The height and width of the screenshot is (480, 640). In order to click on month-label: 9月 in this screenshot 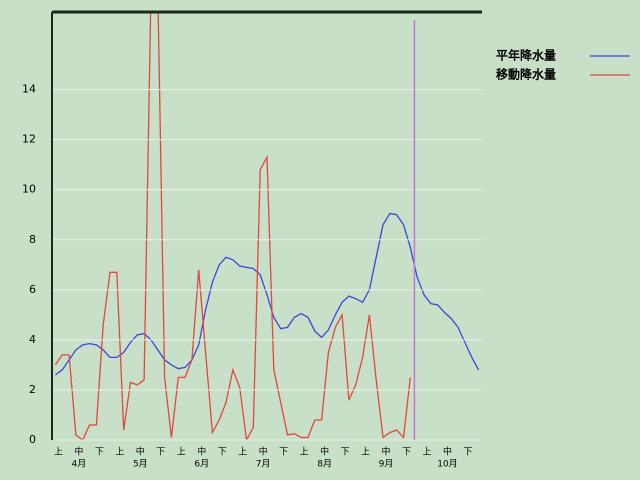, I will do `click(386, 464)`.